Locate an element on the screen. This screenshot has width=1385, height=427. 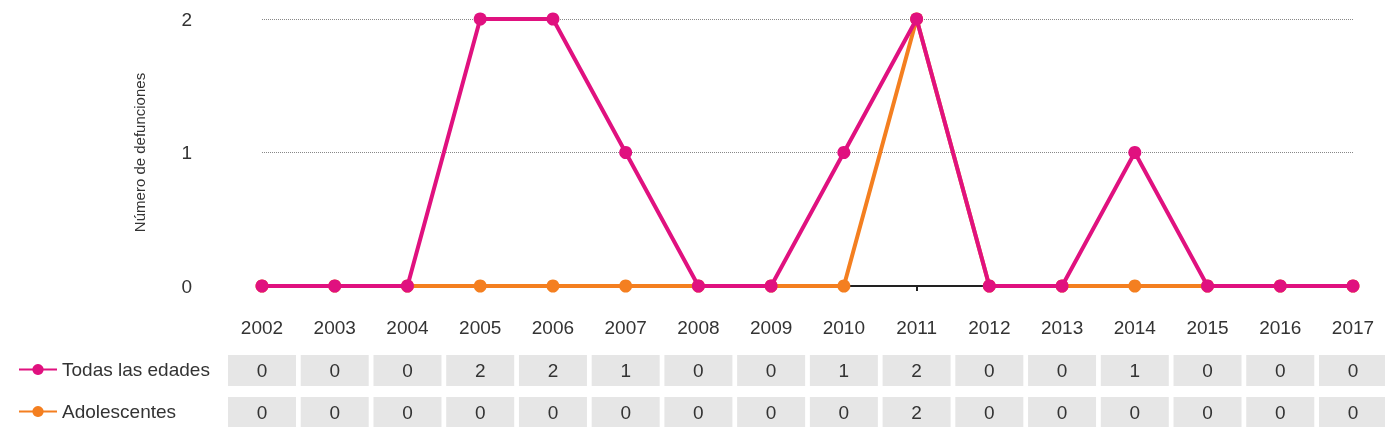
x-tick-label: 2014 is located at coordinates (1135, 327).